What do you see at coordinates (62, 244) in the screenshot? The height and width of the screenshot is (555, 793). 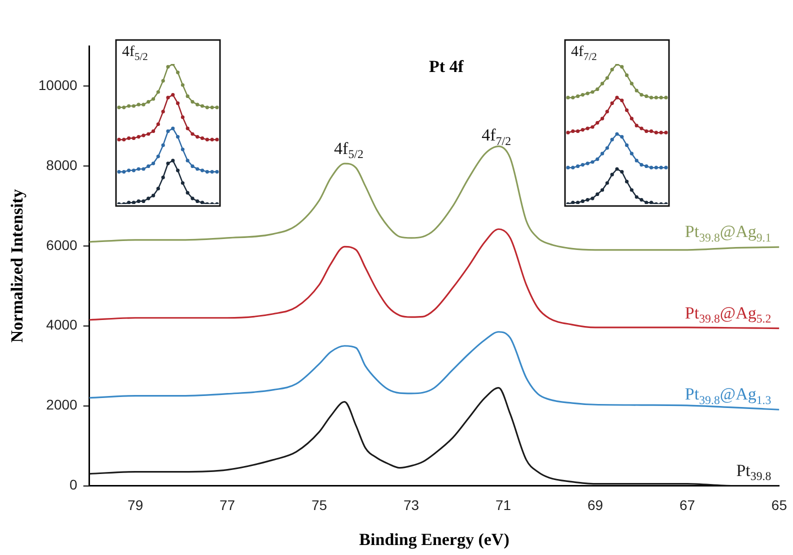 I see `y-tick-label: 6000` at bounding box center [62, 244].